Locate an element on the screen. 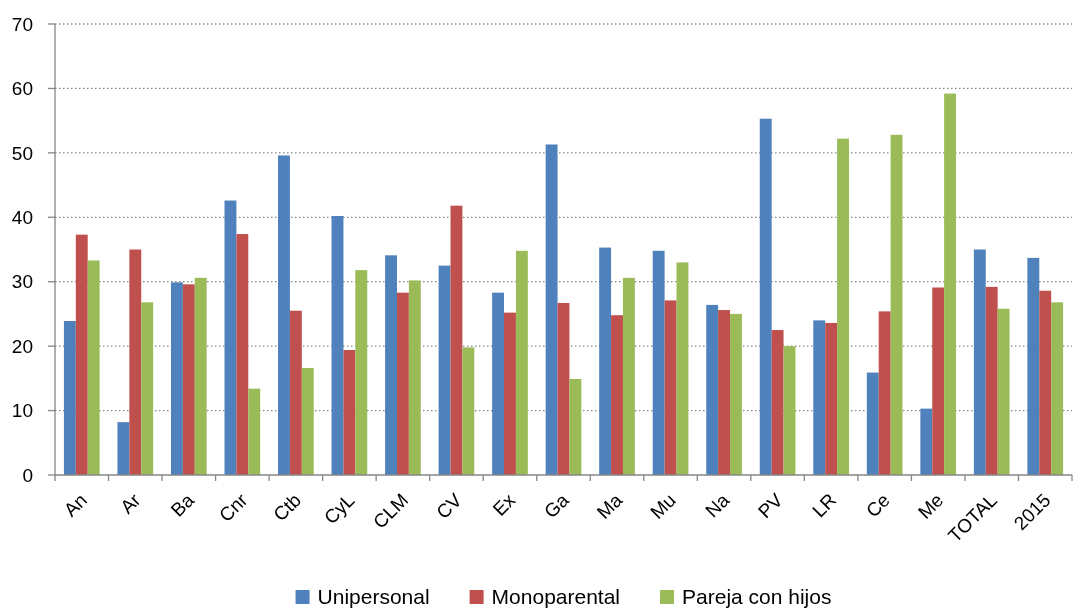 This screenshot has width=1074, height=608. x-tick-label: Cnr is located at coordinates (234, 507).